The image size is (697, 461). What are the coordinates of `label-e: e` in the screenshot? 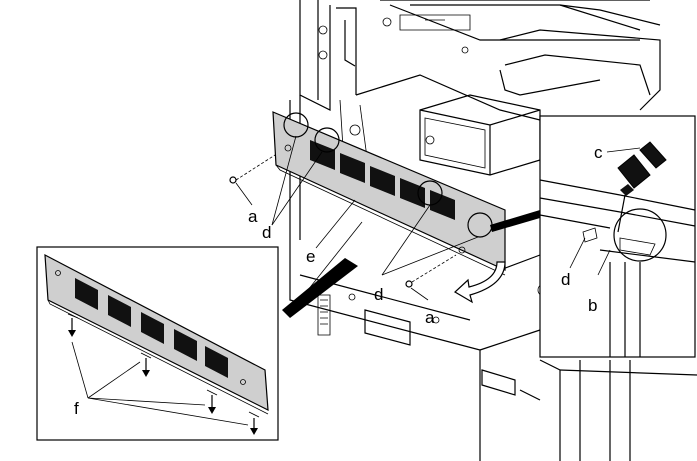 It's located at (310, 256).